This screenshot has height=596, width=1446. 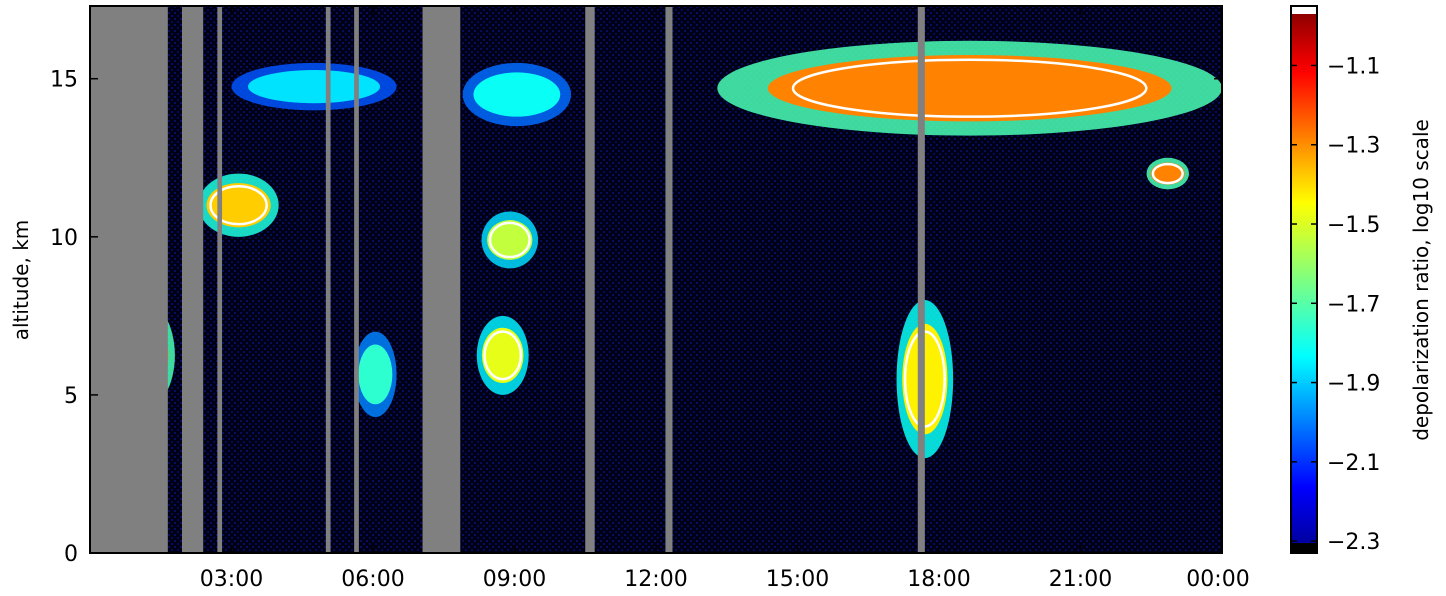 I want to click on y-axis-label: altitude, km, so click(x=21, y=280).